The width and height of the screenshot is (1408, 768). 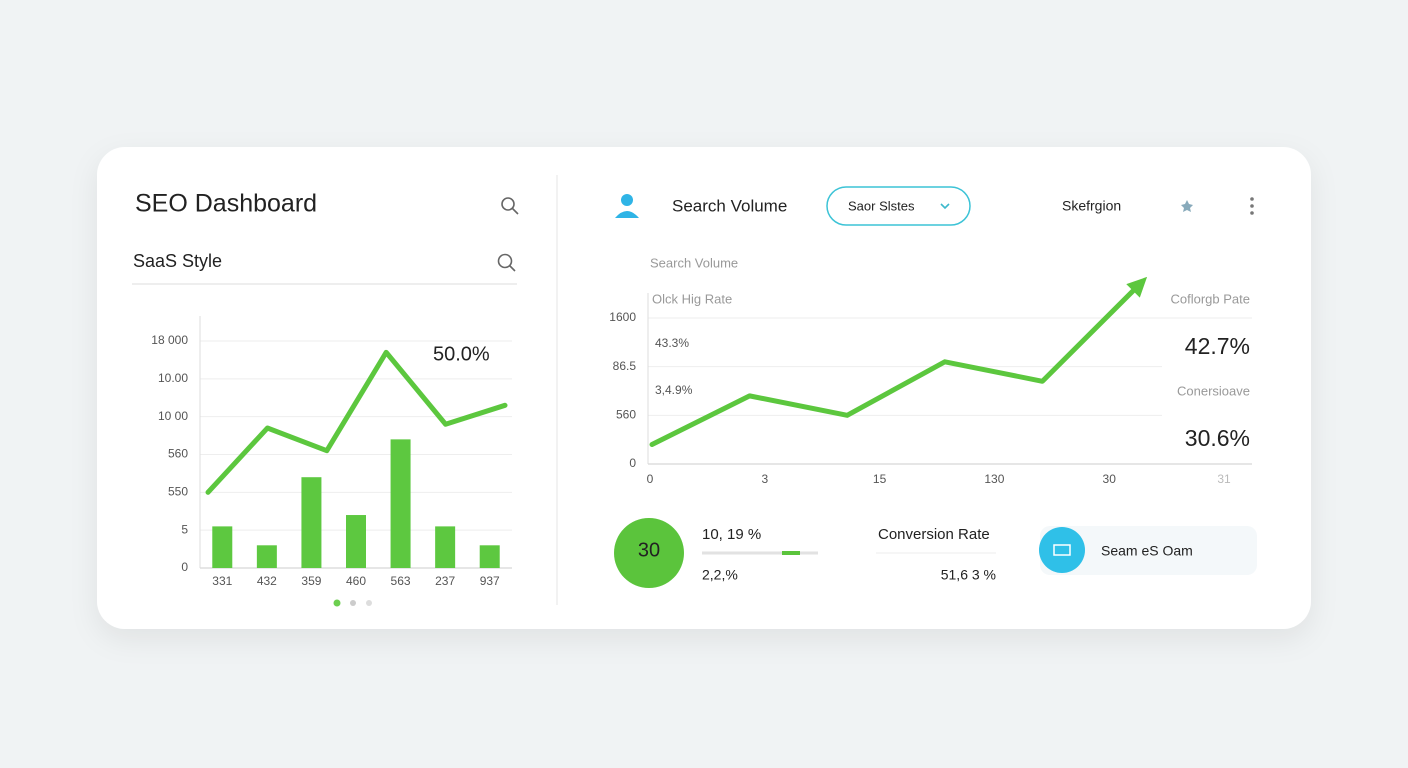 I want to click on side-value: 42.7%, so click(x=1217, y=346).